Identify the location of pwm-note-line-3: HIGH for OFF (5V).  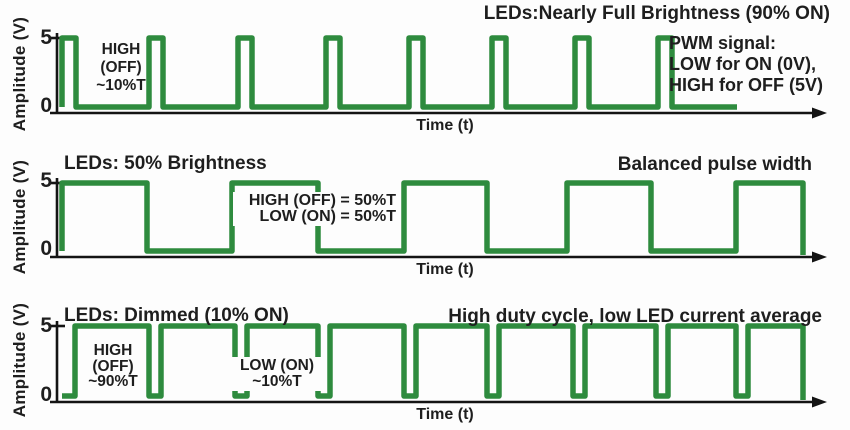
(746, 85).